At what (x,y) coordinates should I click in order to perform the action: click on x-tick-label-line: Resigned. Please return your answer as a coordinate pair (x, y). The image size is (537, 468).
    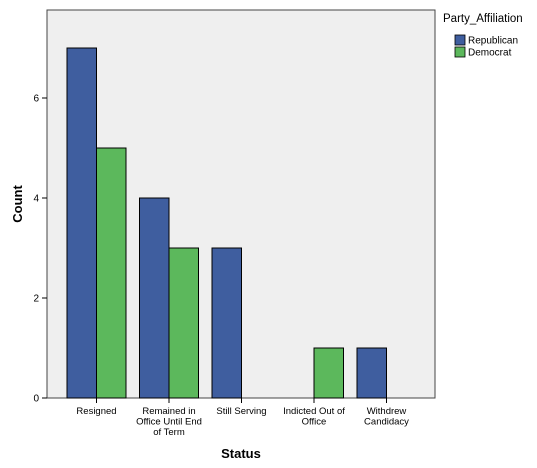
    Looking at the image, I should click on (96, 411).